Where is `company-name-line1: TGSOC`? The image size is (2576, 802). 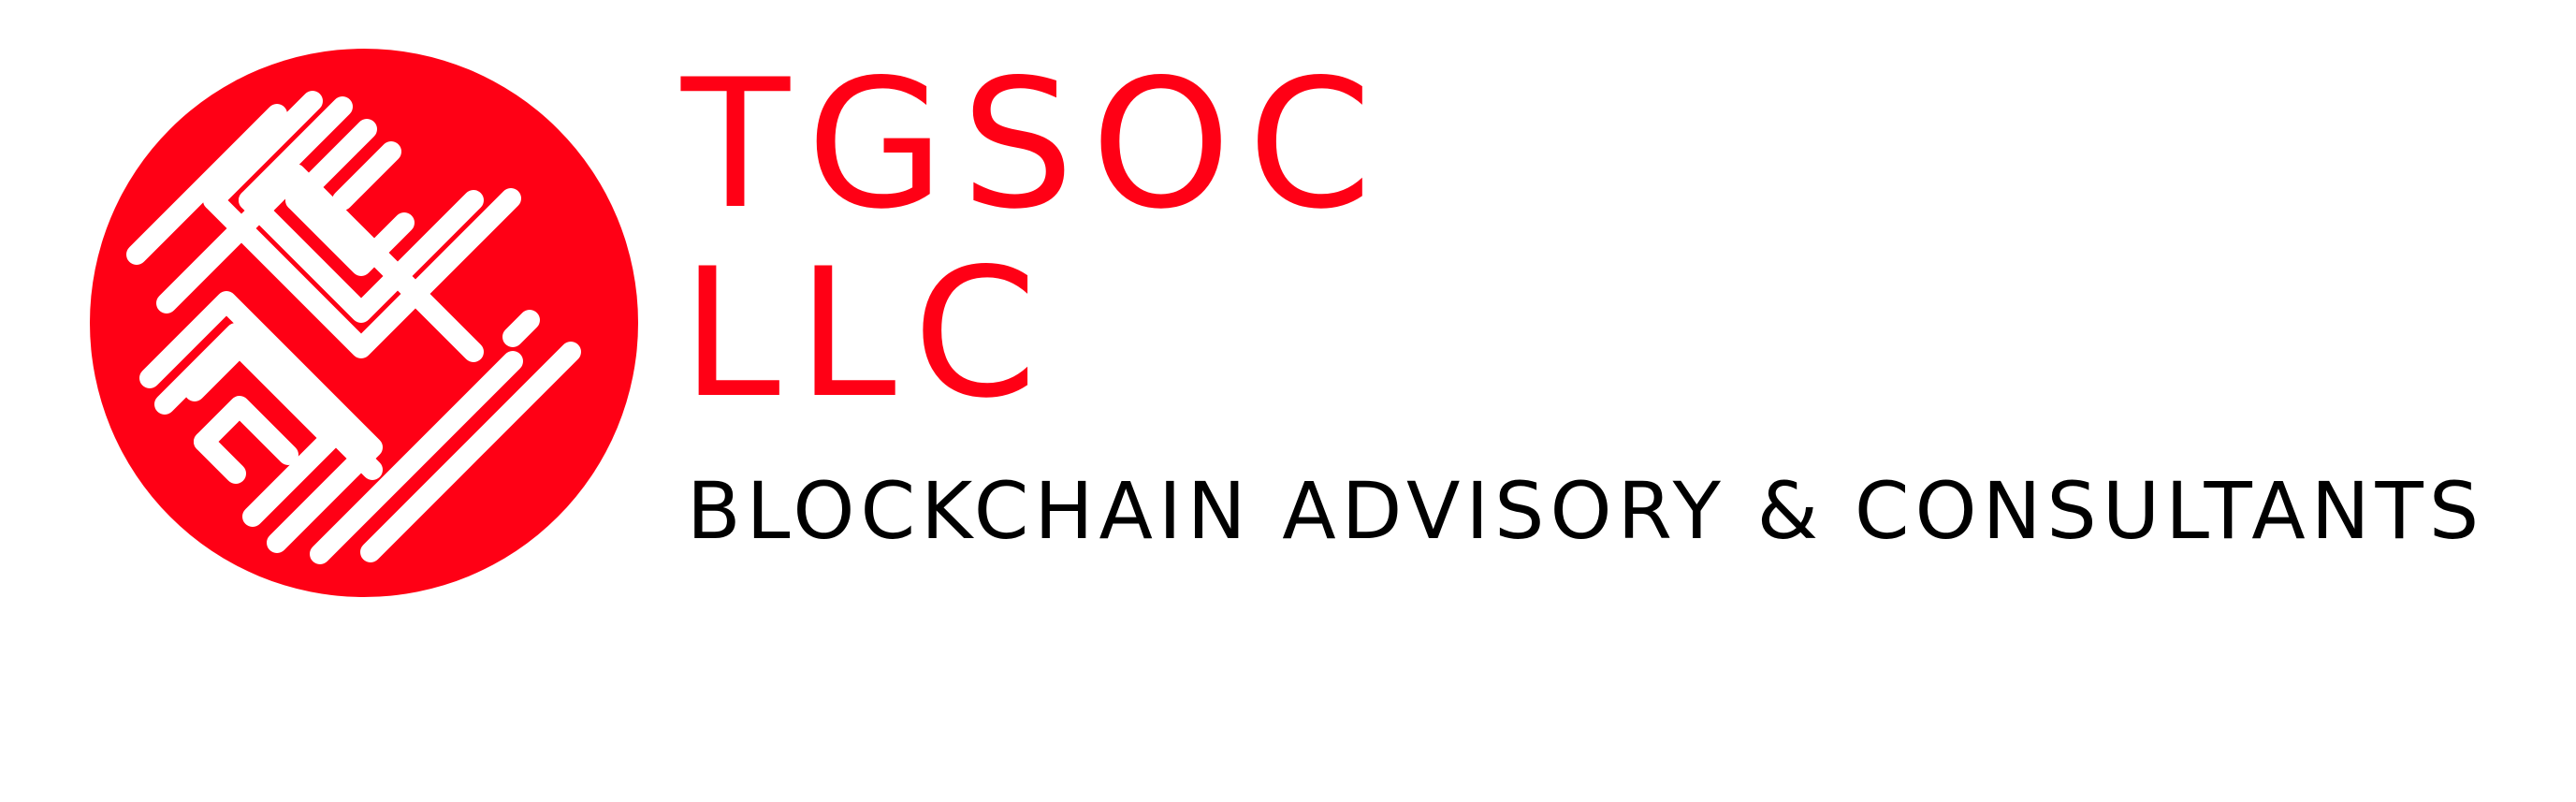
company-name-line1: TGSOC is located at coordinates (1035, 144).